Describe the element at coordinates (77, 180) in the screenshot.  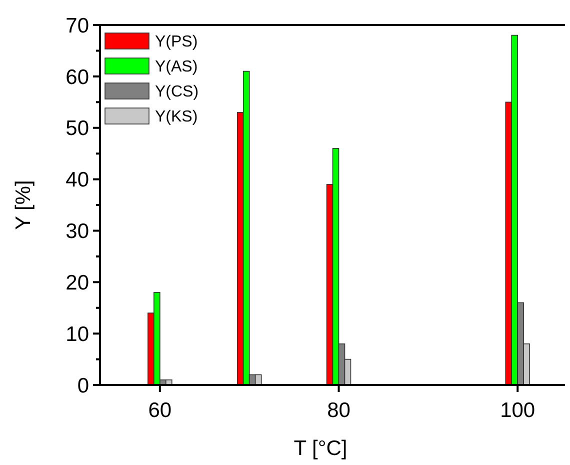
I see `y-tick-label: 40` at that location.